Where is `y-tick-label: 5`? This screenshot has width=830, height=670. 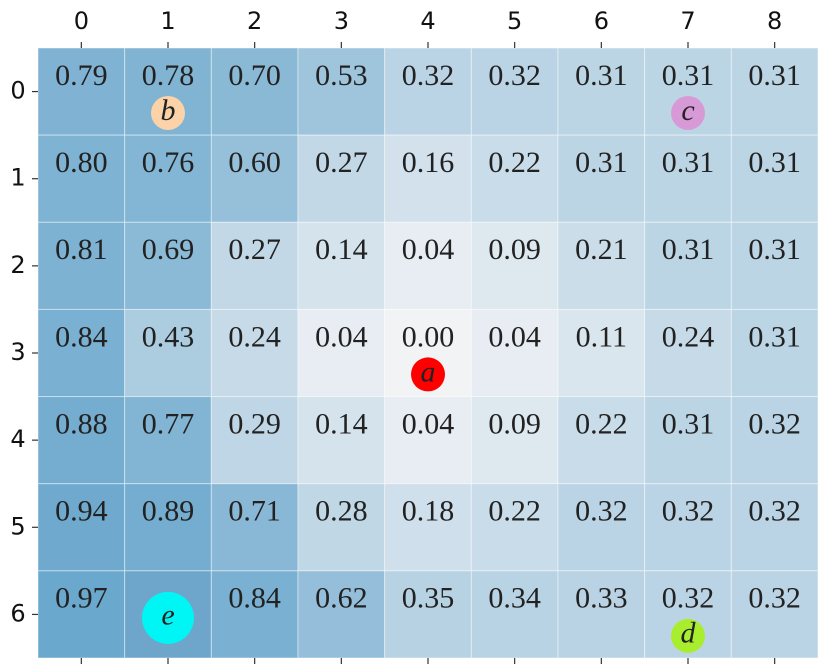 y-tick-label: 5 is located at coordinates (17, 526).